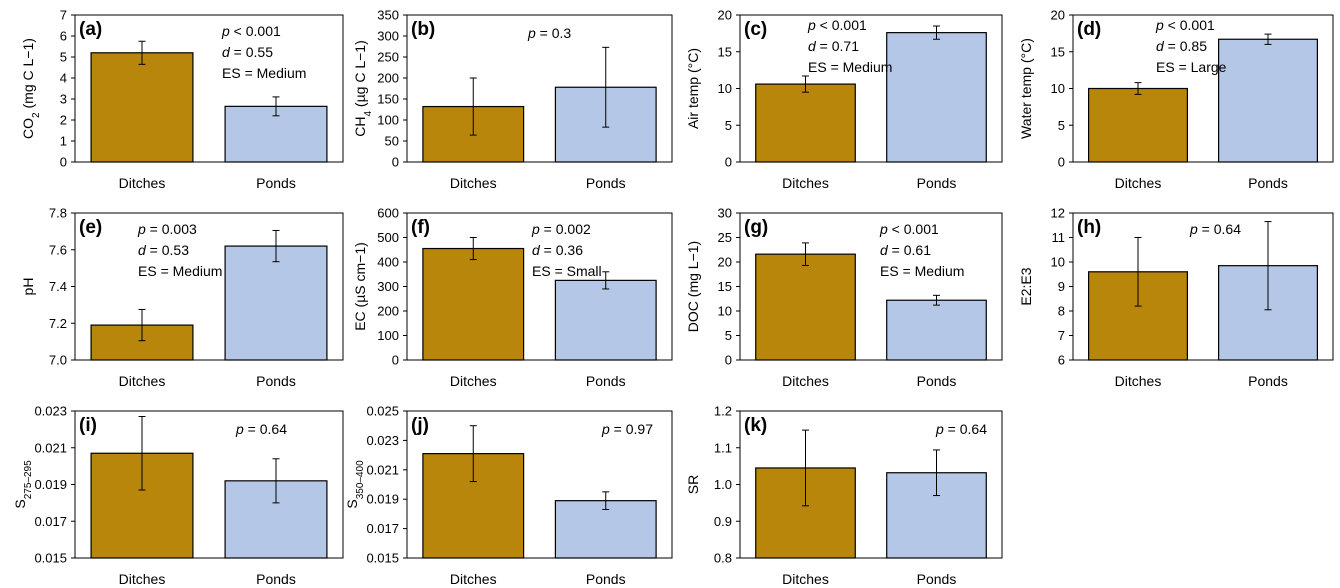  What do you see at coordinates (1089, 227) in the screenshot?
I see `panel-label: (h)` at bounding box center [1089, 227].